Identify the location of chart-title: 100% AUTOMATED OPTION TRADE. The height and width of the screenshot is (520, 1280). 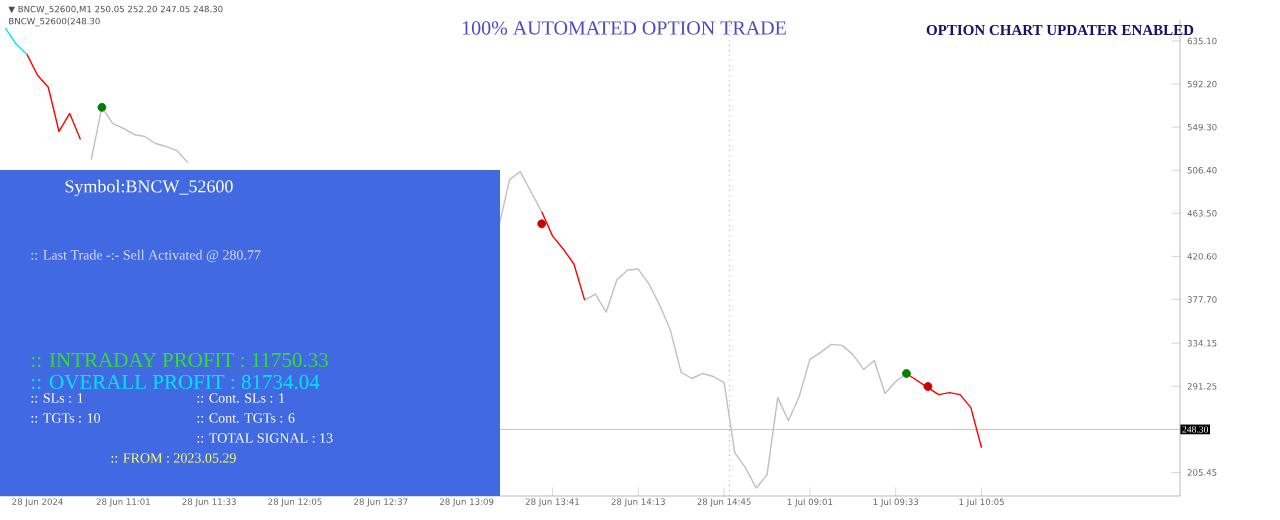
(624, 28).